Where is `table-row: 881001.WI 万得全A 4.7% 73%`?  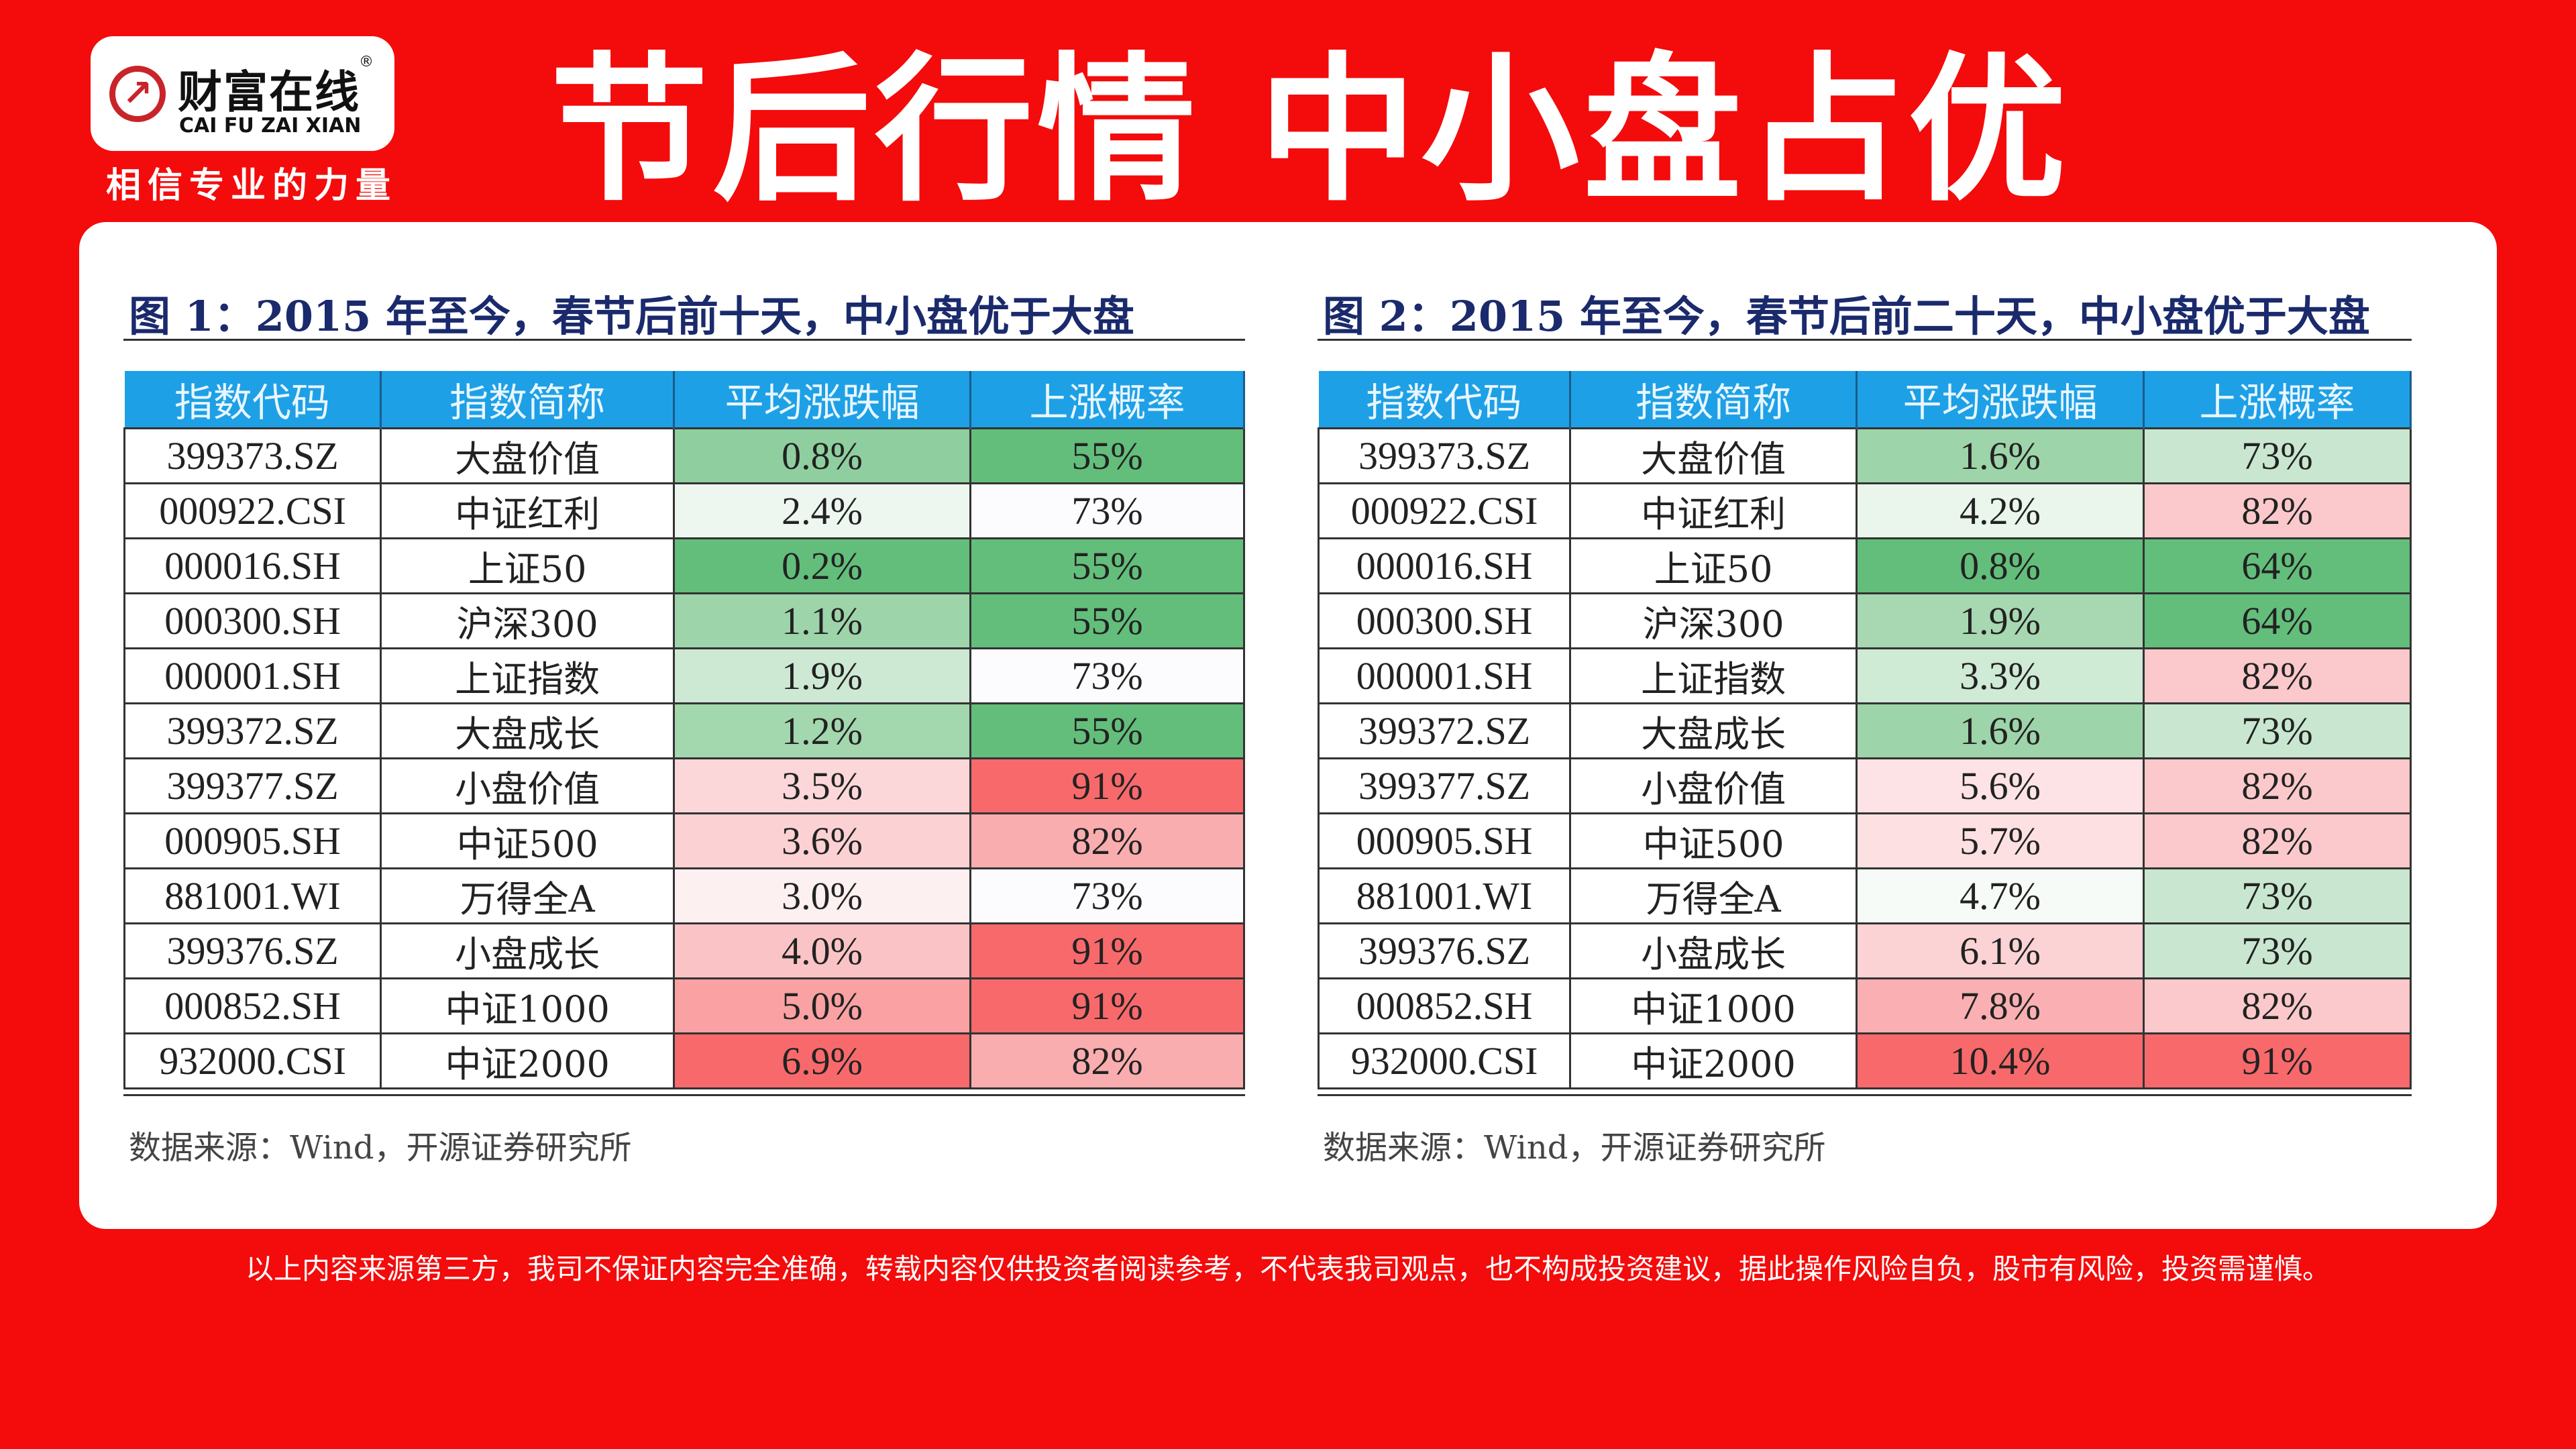
table-row: 881001.WI 万得全A 4.7% 73% is located at coordinates (1864, 895).